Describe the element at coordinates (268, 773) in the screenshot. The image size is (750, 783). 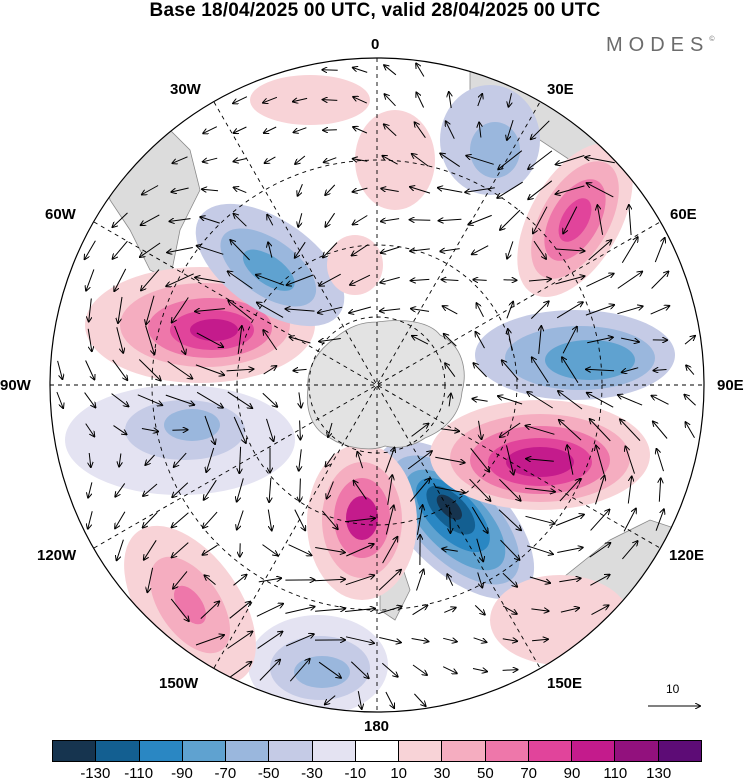
I see `colorbar-tick-label: -50` at that location.